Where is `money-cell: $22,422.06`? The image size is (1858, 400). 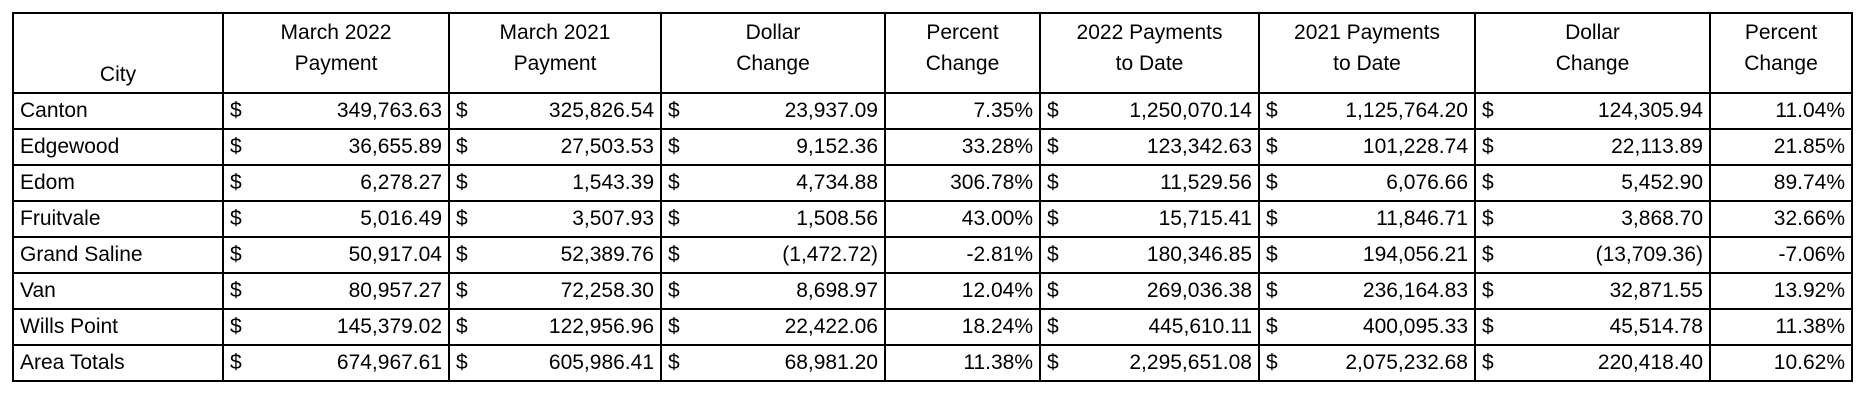
money-cell: $22,422.06 is located at coordinates (773, 327).